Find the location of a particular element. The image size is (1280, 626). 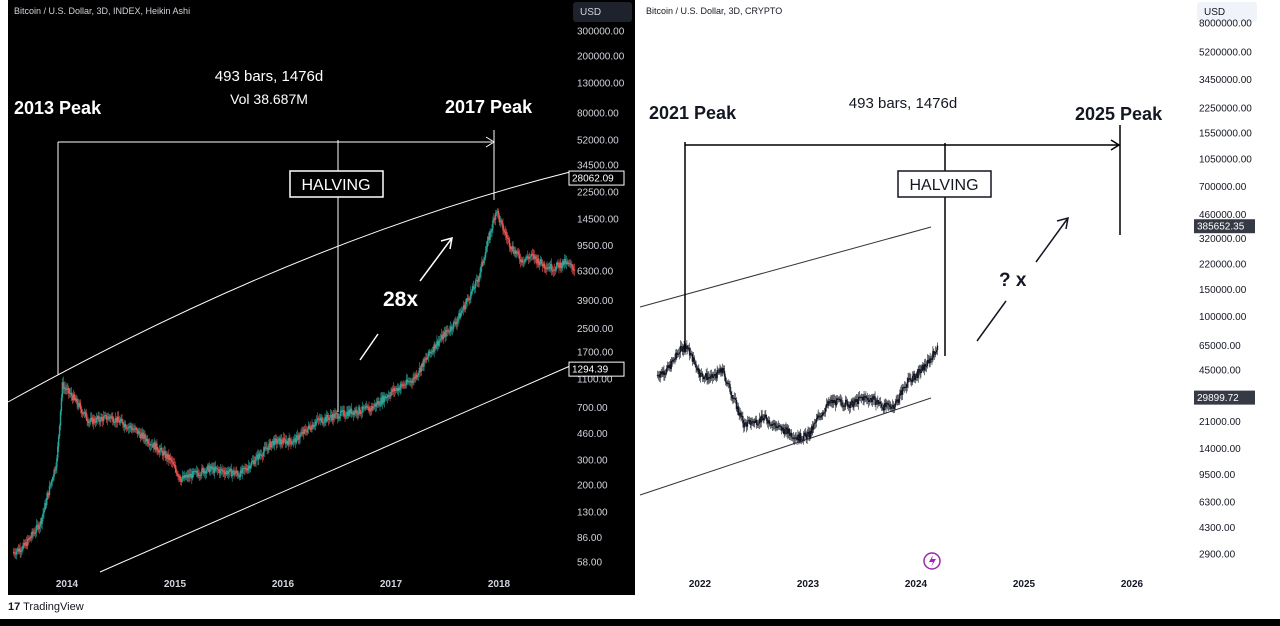

right-arrow-head is located at coordinates (1062, 223).